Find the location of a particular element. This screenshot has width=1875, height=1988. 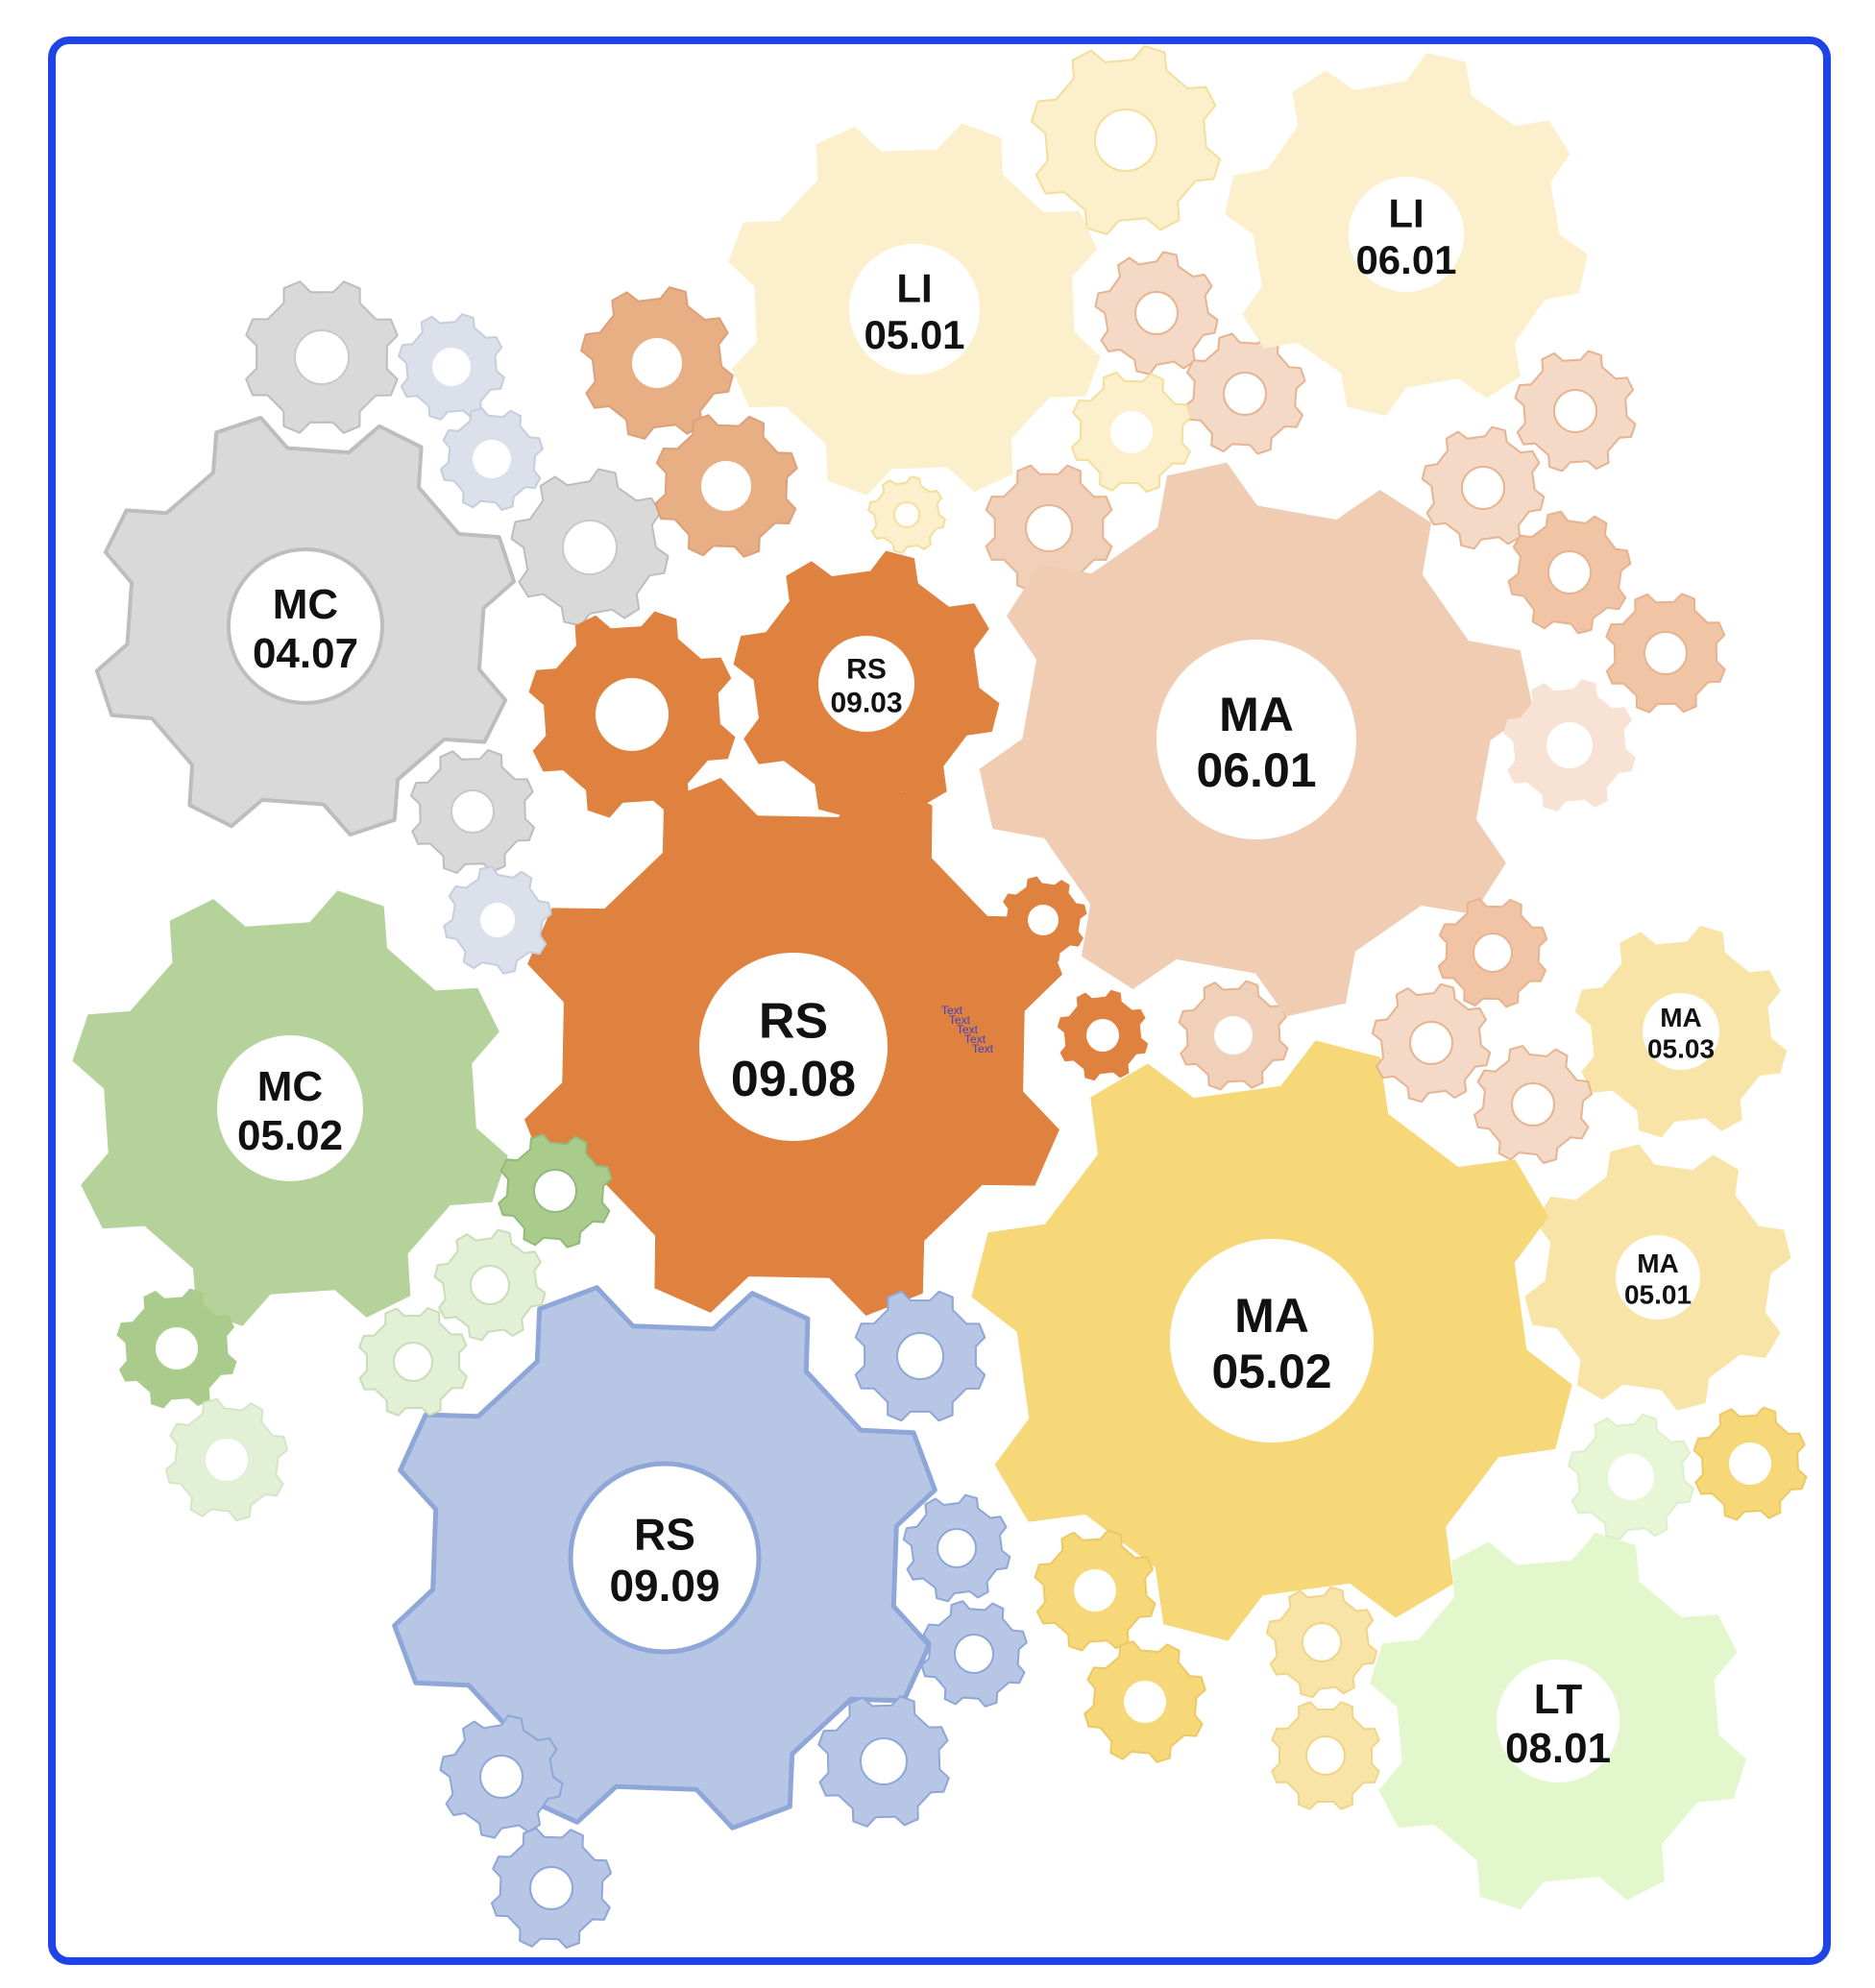

gear-ma-05-01-hub is located at coordinates (1658, 1277).